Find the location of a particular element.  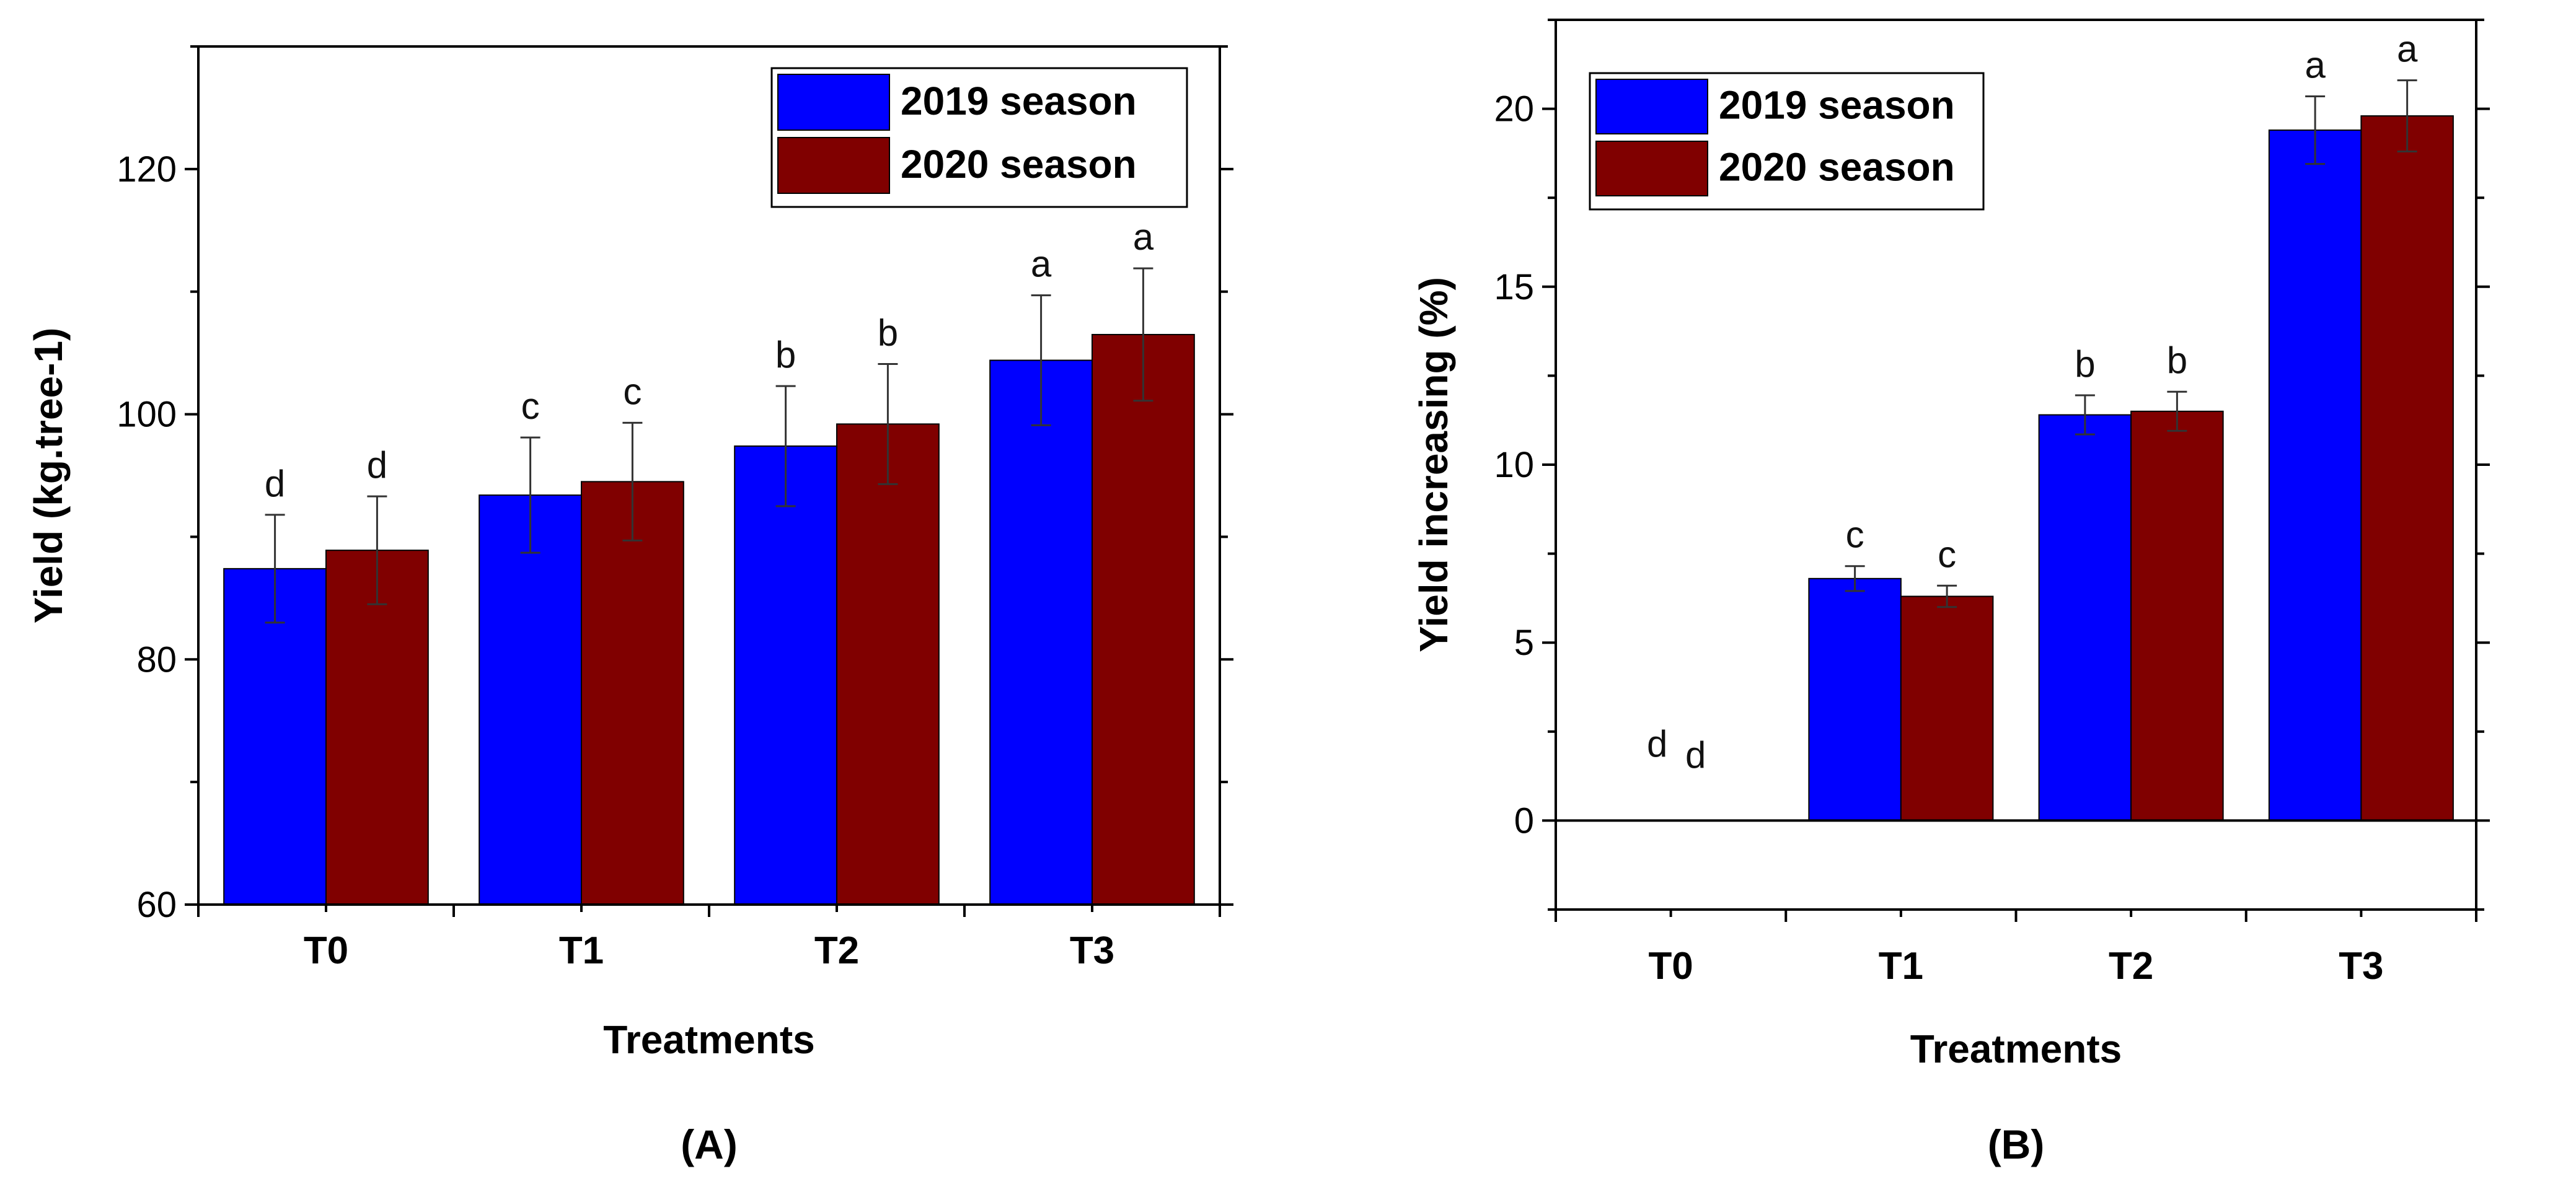

y-tick-label: 60 is located at coordinates (156, 905).